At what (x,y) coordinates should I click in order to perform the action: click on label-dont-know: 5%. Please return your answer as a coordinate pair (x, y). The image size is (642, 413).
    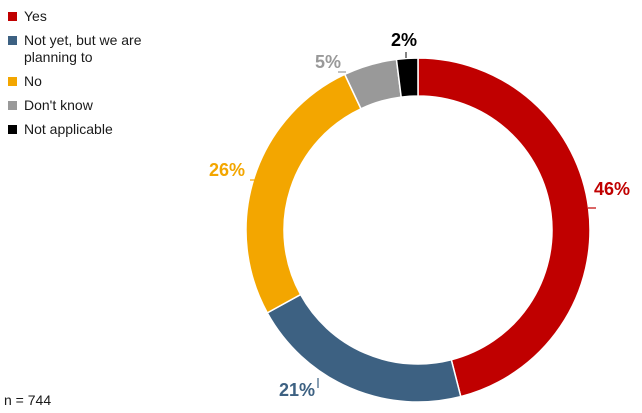
    Looking at the image, I should click on (328, 62).